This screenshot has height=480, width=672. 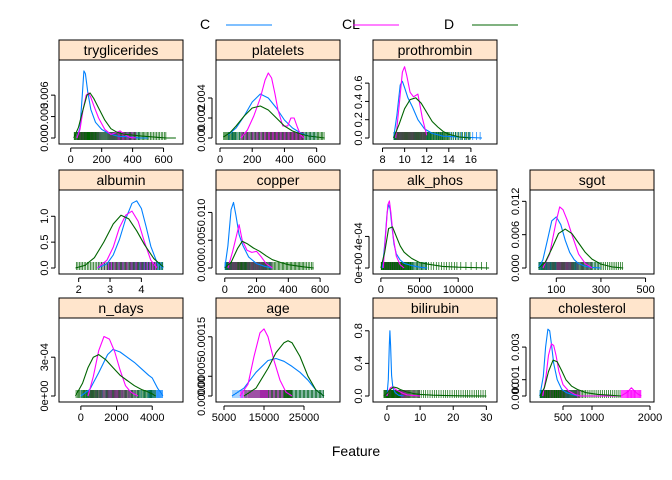 What do you see at coordinates (359, 82) in the screenshot?
I see `y-tick-label: 0.6` at bounding box center [359, 82].